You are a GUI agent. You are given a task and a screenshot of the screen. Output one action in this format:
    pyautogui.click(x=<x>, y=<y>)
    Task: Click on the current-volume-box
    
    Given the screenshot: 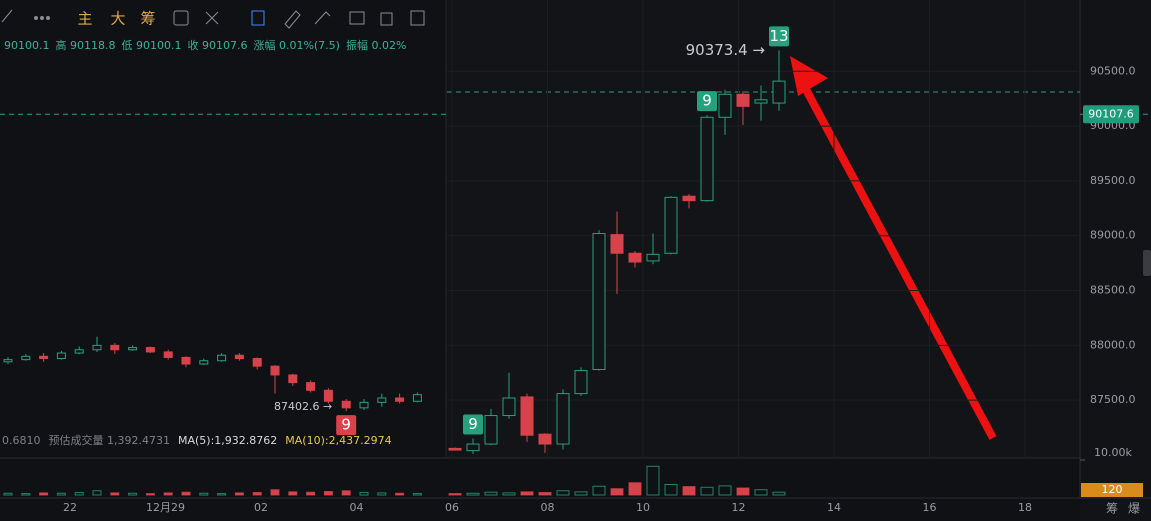 What is the action you would take?
    pyautogui.click(x=1112, y=490)
    